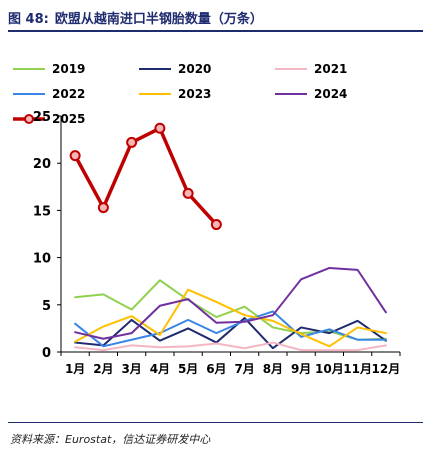  Describe the element at coordinates (215, 422) in the screenshot. I see `footer-divider` at that location.